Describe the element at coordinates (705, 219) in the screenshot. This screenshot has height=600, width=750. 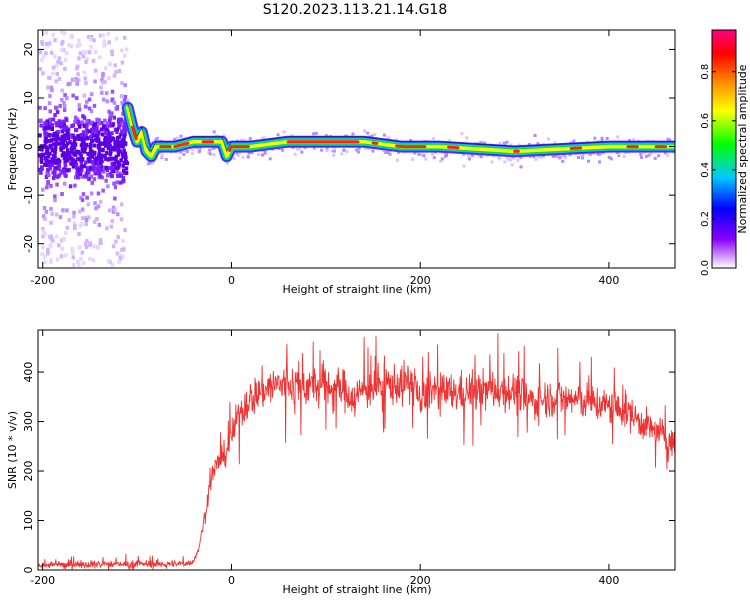
I see `colorbar-tick-label: 0.2` at that location.